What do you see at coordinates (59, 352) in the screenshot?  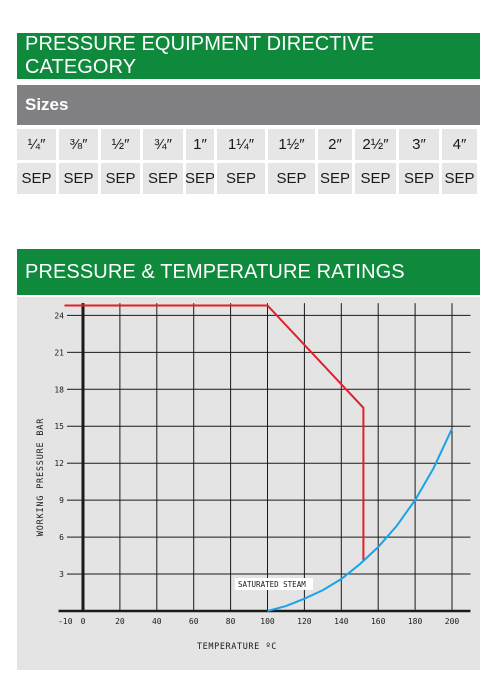 I see `y-tick-label: 21` at bounding box center [59, 352].